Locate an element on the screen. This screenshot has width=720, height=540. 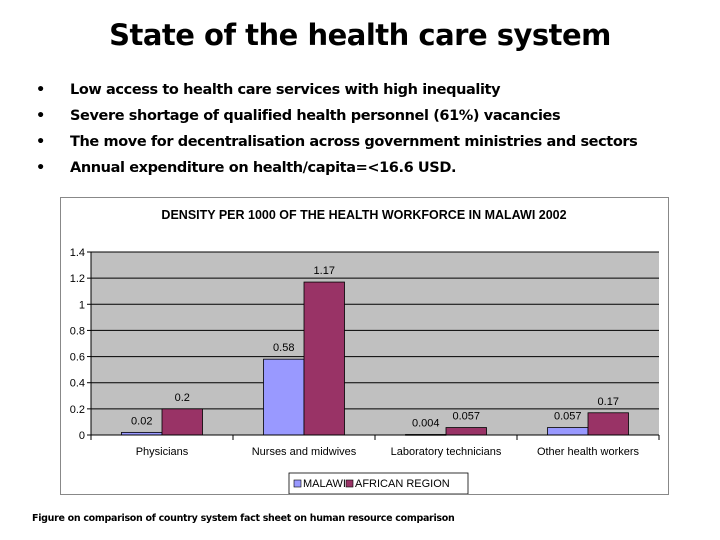
y-tick-label: 0.4 is located at coordinates (77, 384).